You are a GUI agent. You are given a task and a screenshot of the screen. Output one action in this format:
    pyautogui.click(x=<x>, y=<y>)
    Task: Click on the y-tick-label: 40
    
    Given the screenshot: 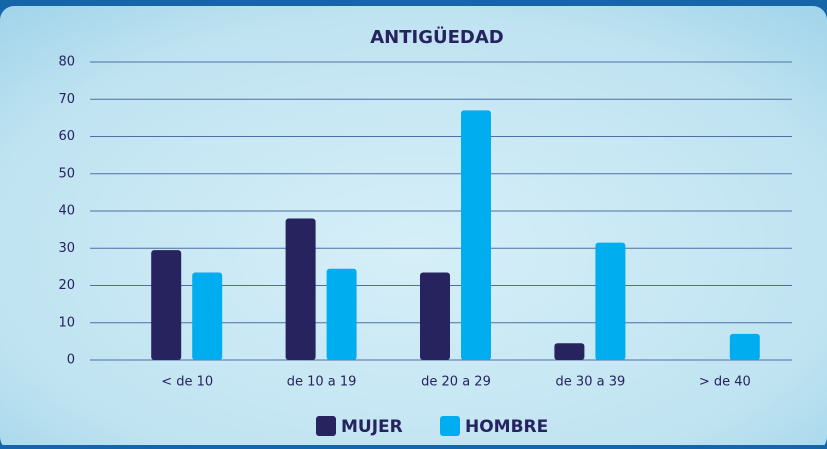 What is the action you would take?
    pyautogui.click(x=66, y=211)
    